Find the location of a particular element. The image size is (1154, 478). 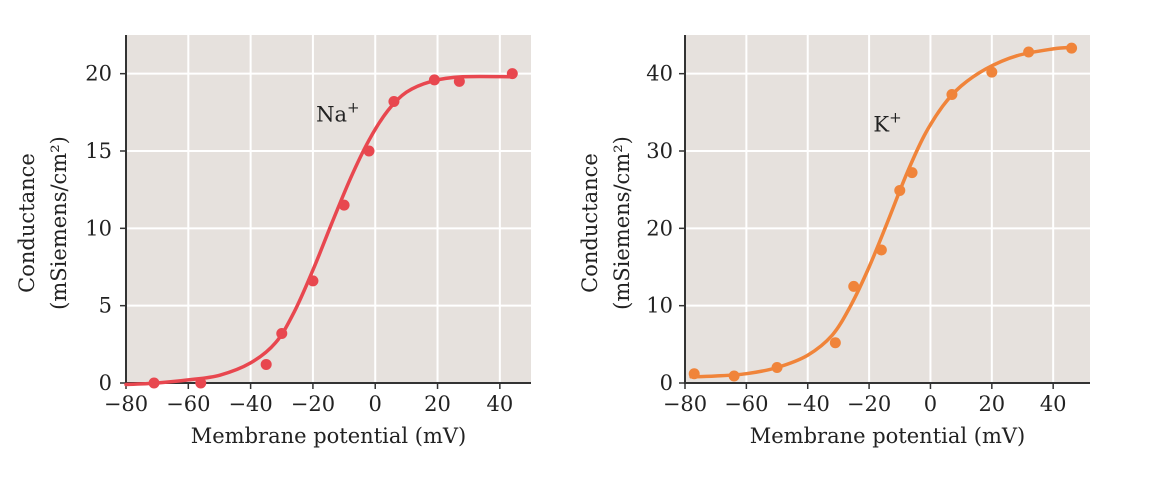

y-tick-label: 15 is located at coordinates (98, 151).